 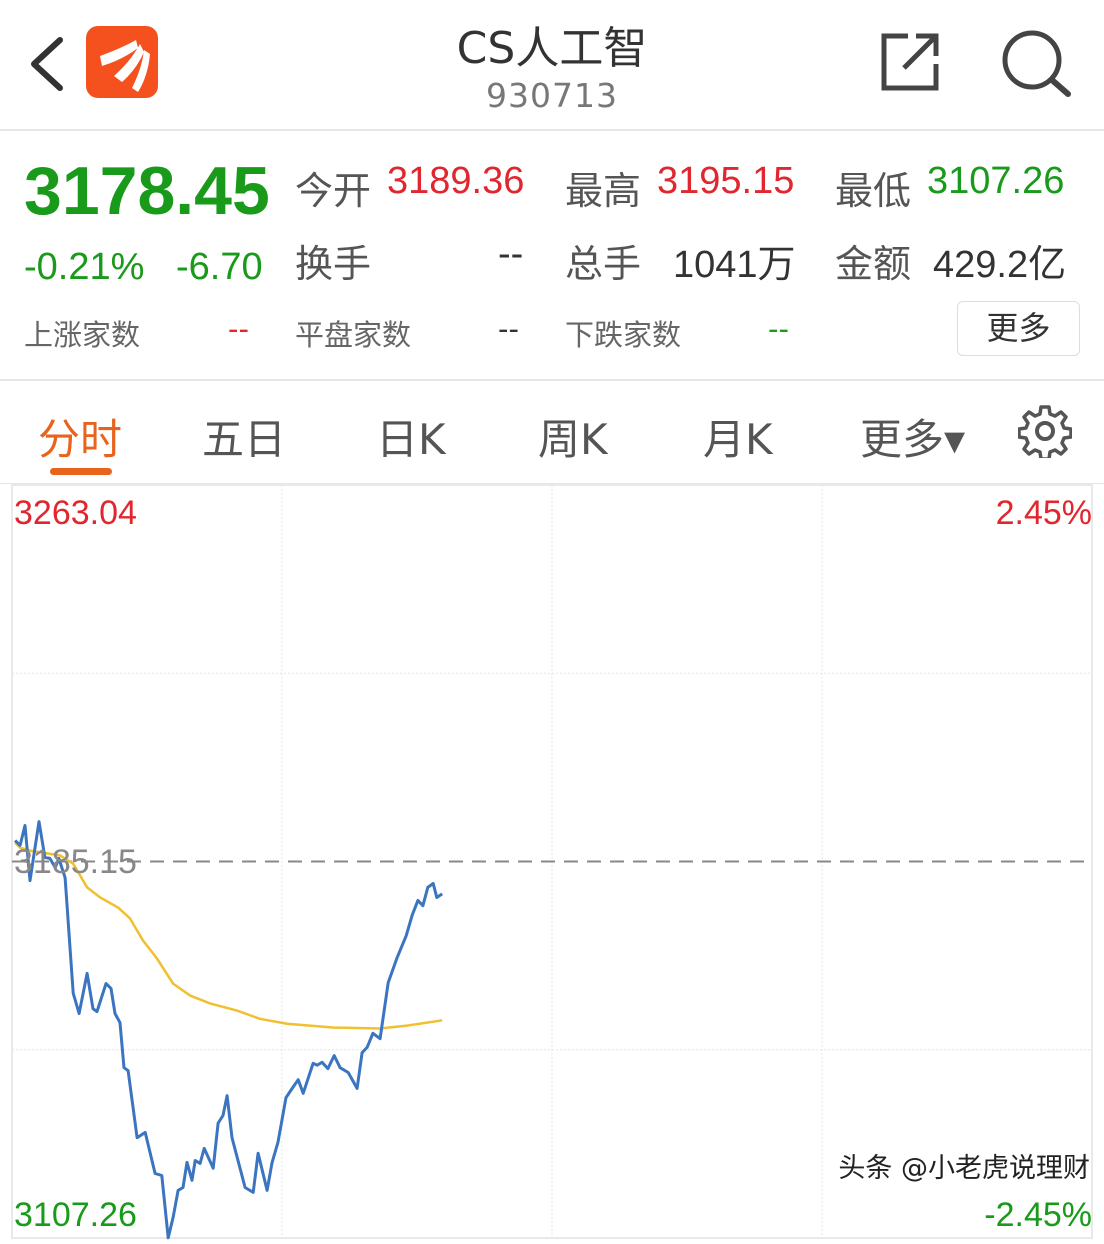 I want to click on share-icon, so click(x=910, y=62).